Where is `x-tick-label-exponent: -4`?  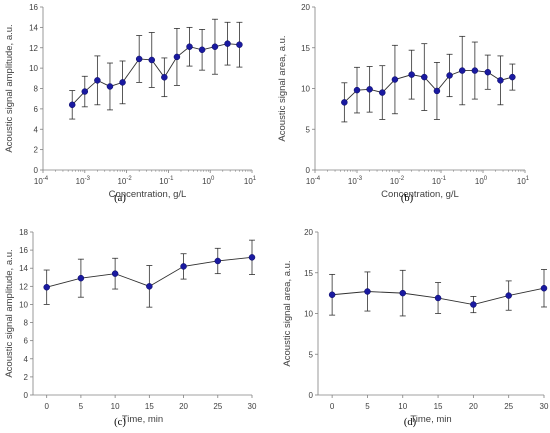
x-tick-label-exponent: -4 is located at coordinates (318, 179).